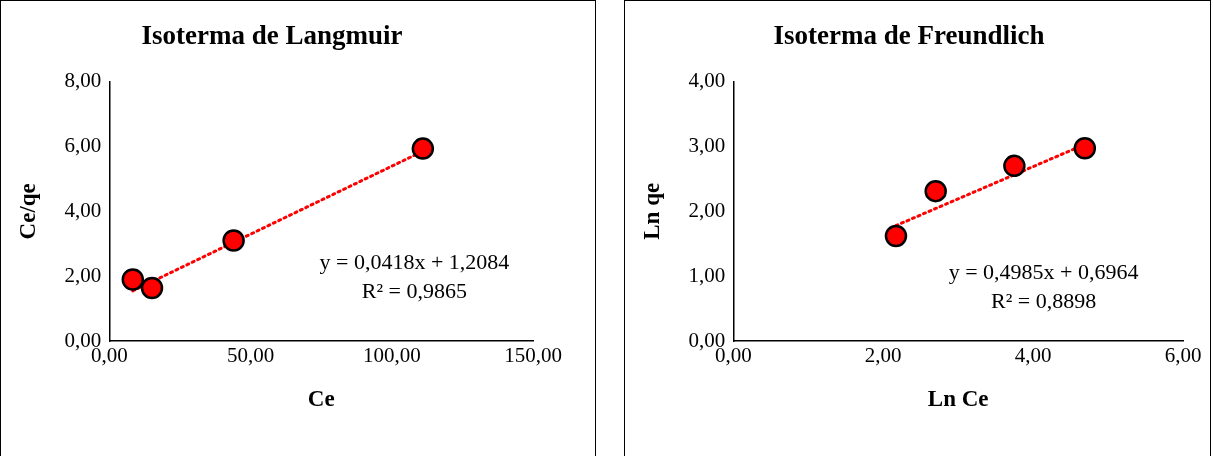  Describe the element at coordinates (1044, 301) in the screenshot. I see `annotation: R² = 0,8898` at that location.